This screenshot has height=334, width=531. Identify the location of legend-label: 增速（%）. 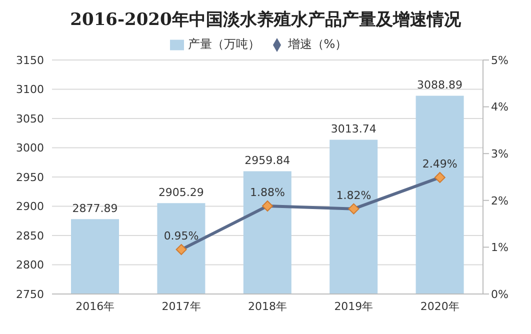
(318, 44).